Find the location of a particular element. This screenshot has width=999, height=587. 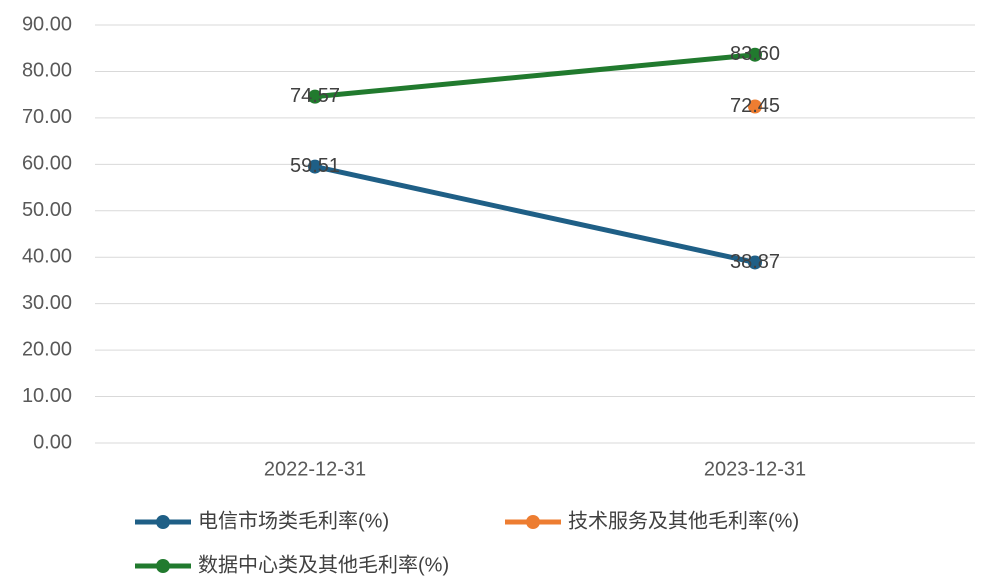

data-label: 59.51 is located at coordinates (315, 166).